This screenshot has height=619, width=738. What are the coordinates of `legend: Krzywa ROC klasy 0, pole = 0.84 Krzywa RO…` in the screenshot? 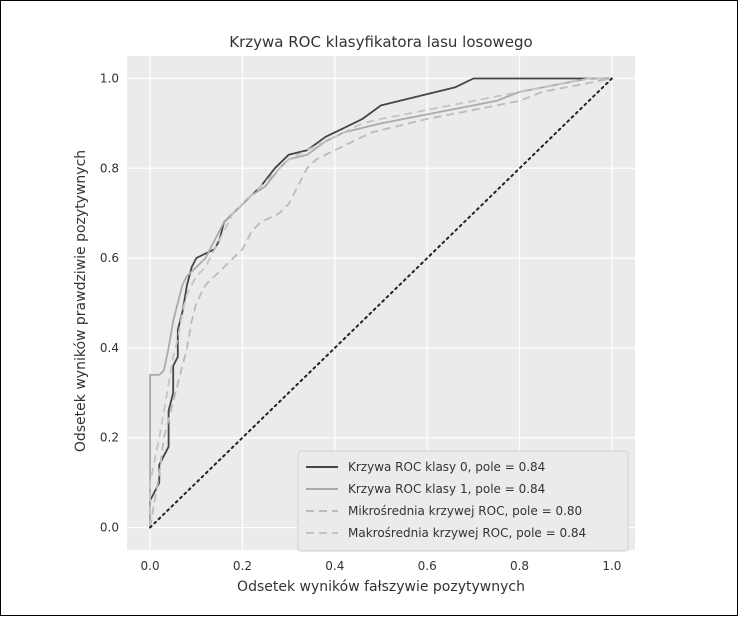 It's located at (463, 501).